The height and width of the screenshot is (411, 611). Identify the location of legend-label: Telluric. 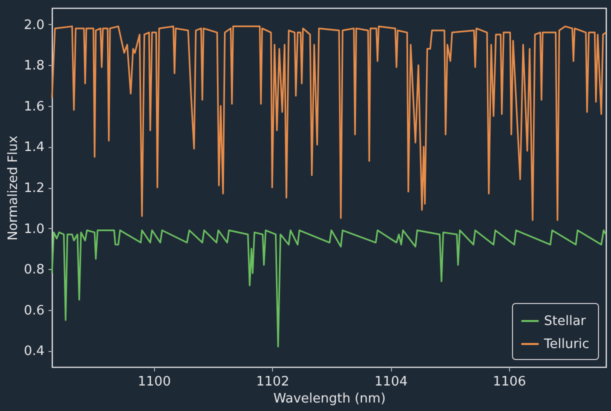
(566, 344).